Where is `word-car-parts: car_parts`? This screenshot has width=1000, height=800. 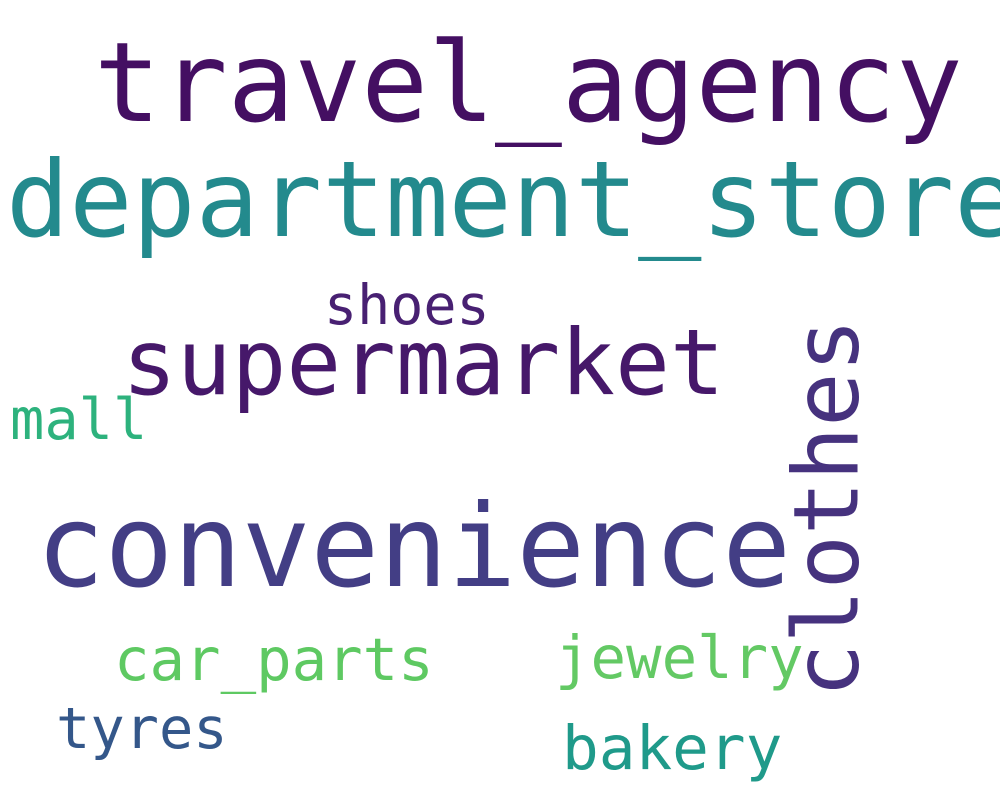
word-car-parts: car_parts is located at coordinates (274, 659).